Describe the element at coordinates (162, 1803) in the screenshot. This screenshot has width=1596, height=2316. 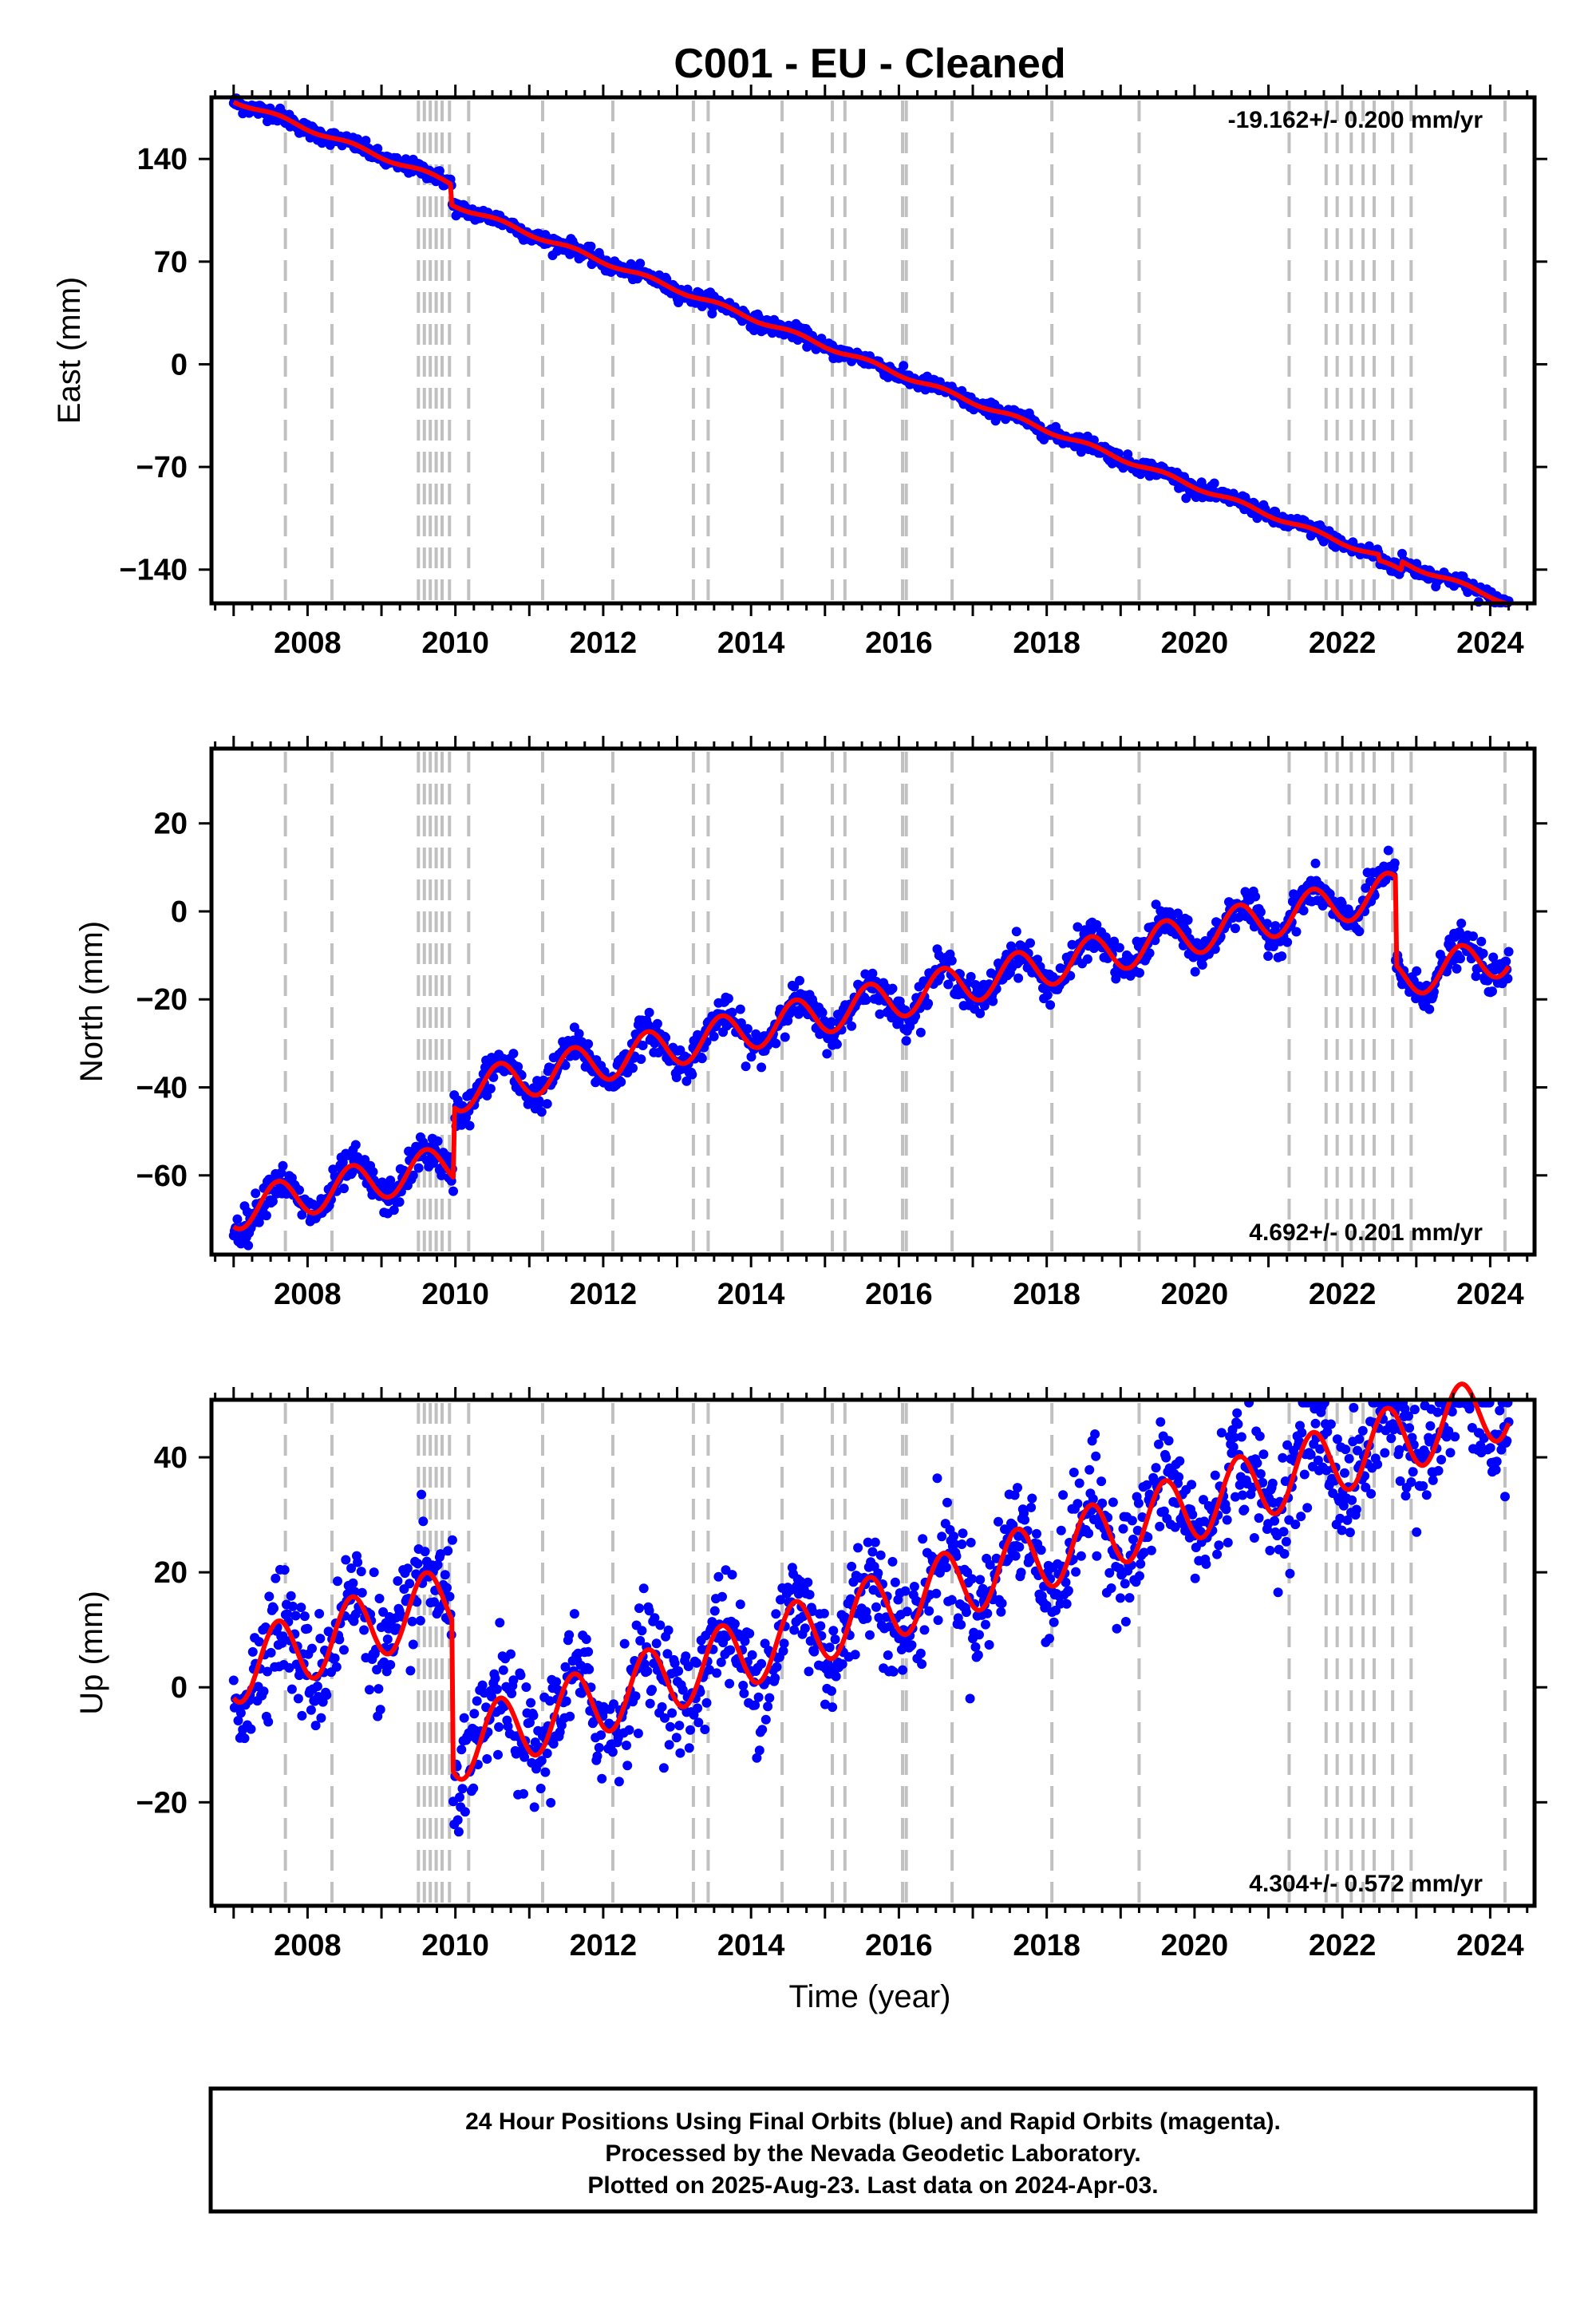
I see `y-tick-label: −20` at that location.